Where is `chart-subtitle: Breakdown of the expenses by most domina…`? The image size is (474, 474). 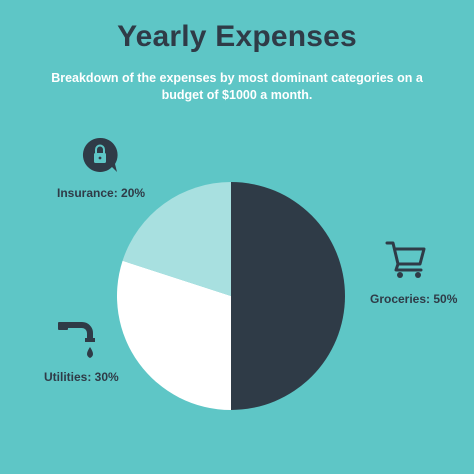 chart-subtitle: Breakdown of the expenses by most domina… is located at coordinates (237, 86).